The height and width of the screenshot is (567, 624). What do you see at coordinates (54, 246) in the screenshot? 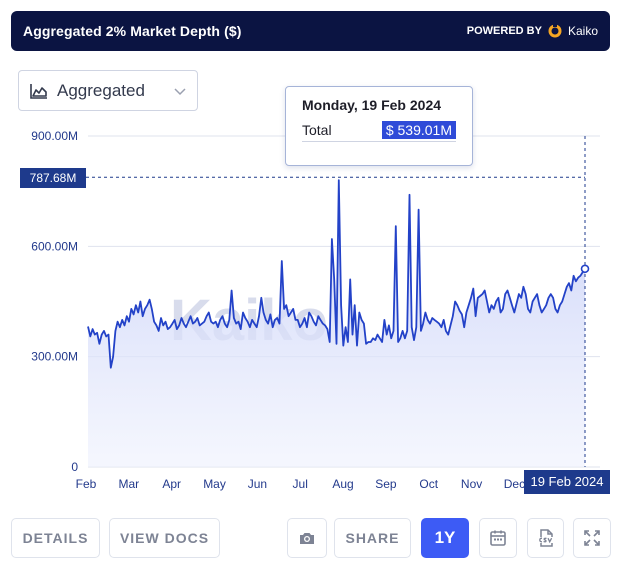
I see `y-tick-label: 600.00M` at bounding box center [54, 246].